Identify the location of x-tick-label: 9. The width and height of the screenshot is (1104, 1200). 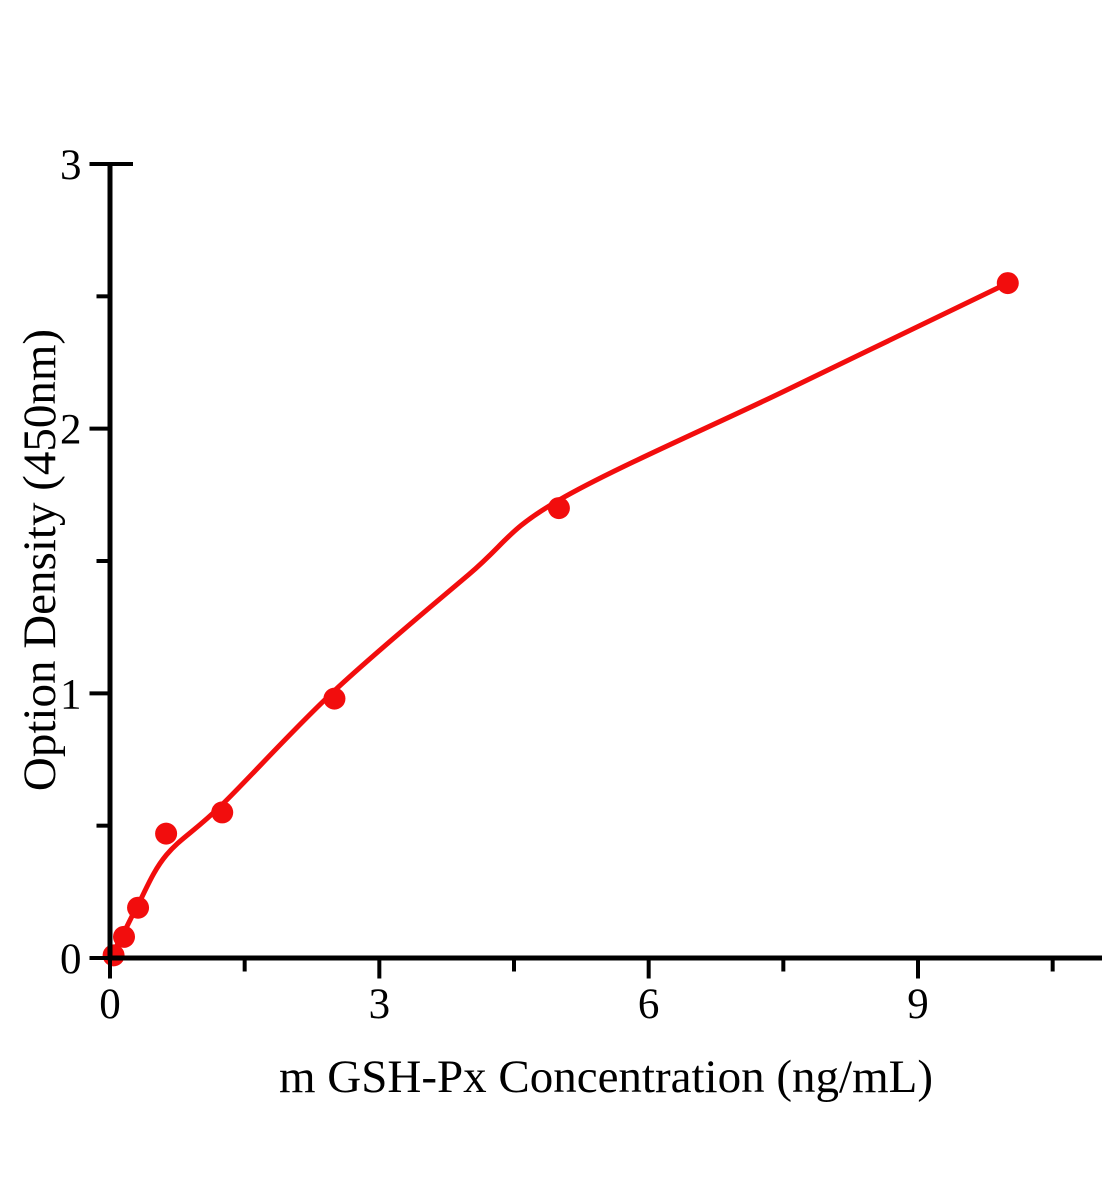
(918, 1004).